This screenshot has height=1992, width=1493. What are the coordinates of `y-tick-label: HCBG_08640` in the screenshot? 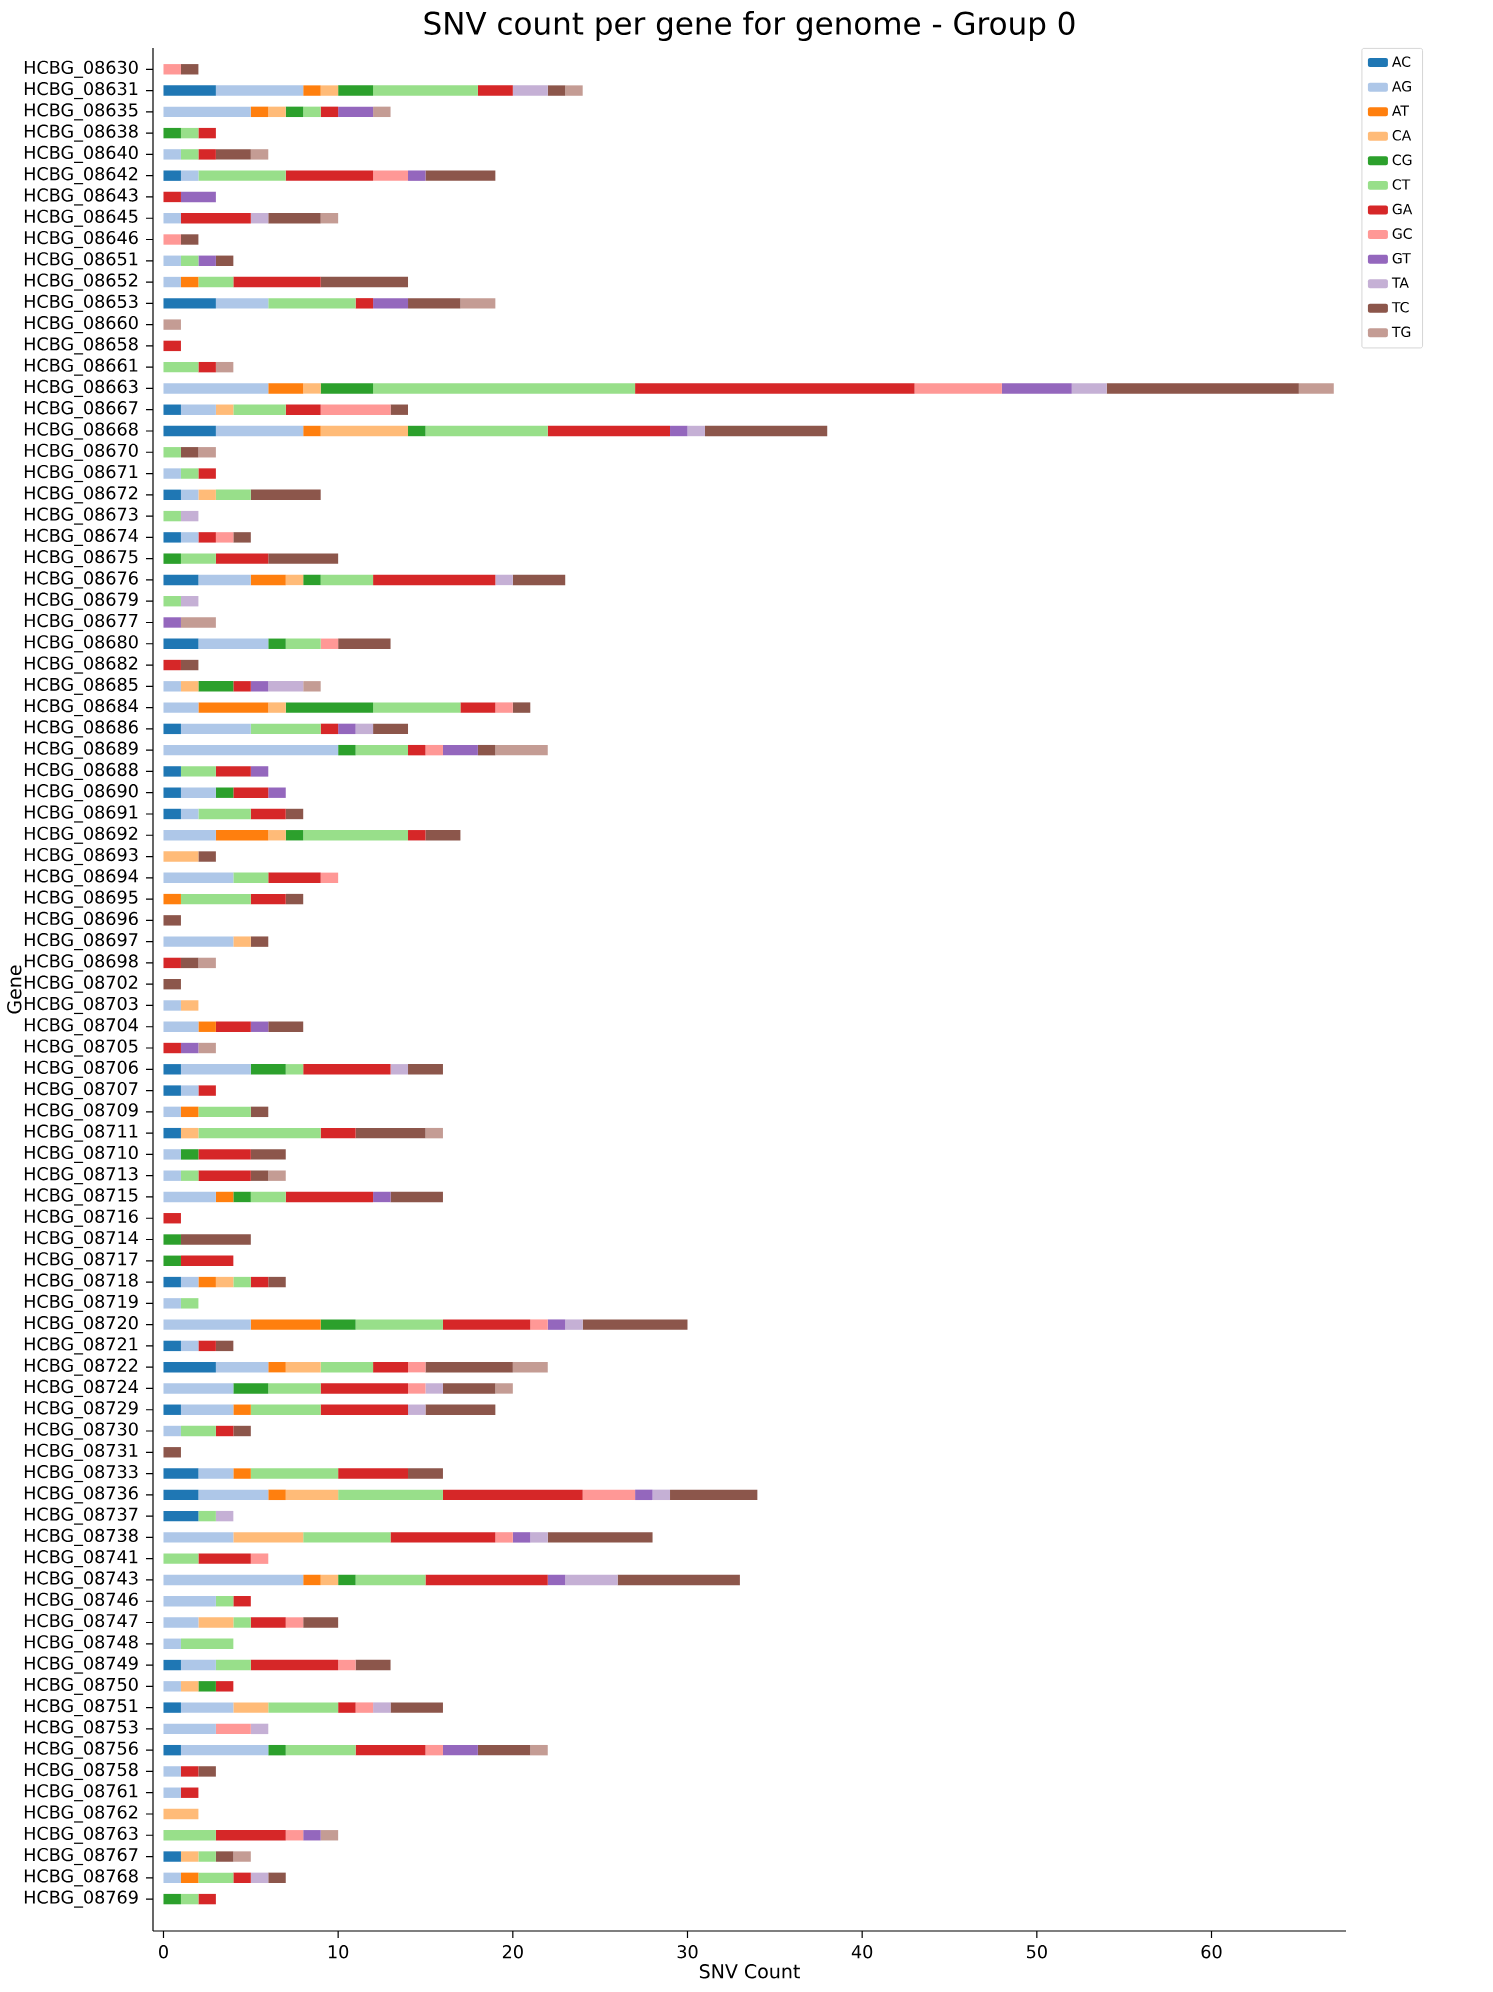 It's located at (81, 154).